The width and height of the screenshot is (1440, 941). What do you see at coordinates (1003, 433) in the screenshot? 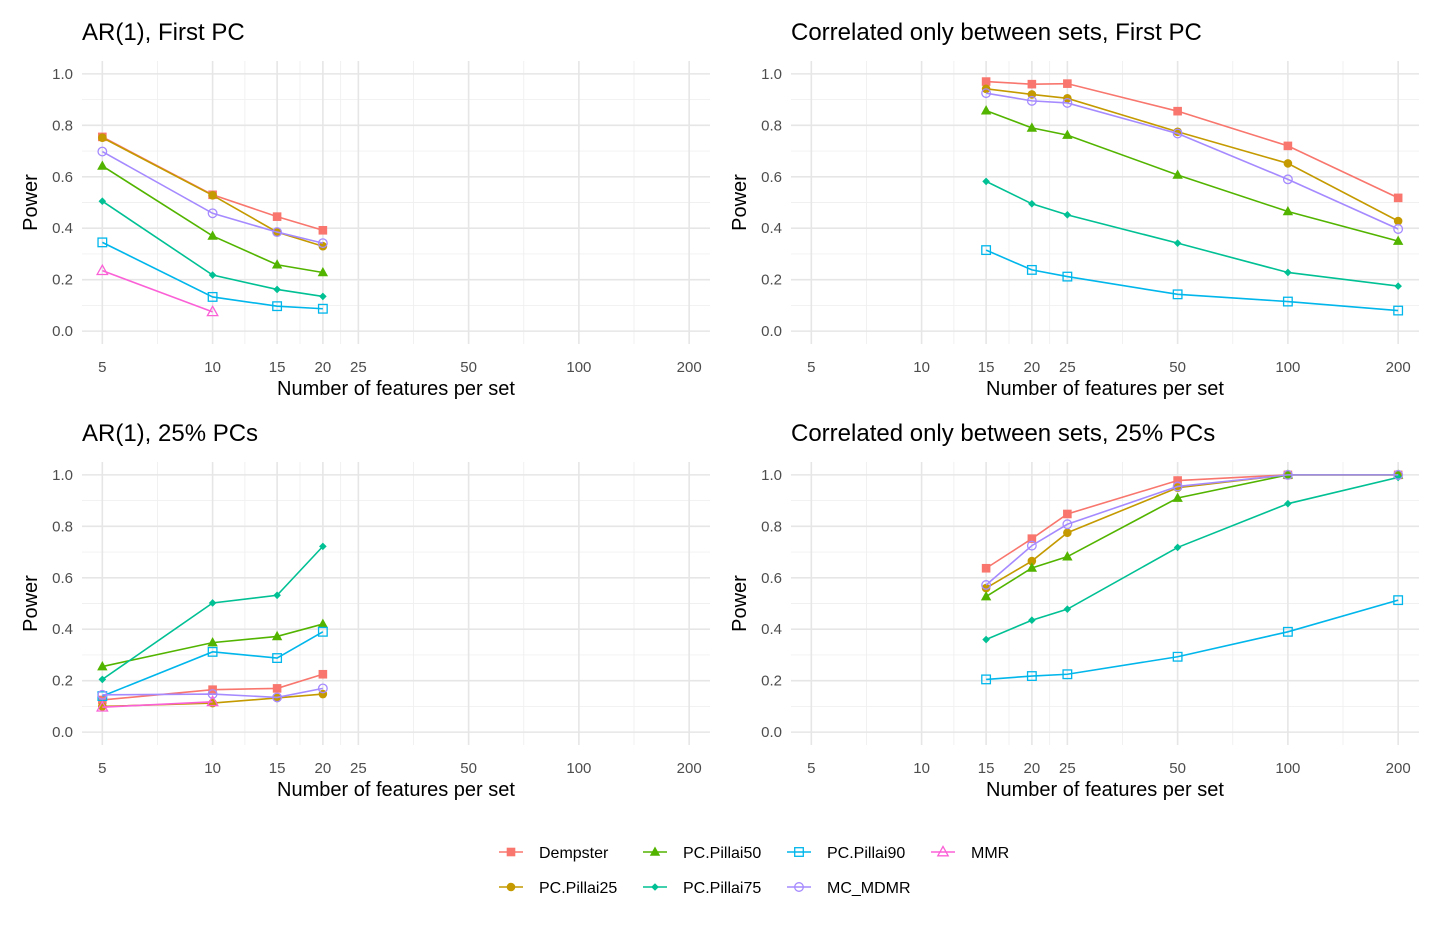
I see `panel-title: Correlated only between sets, 25% PCs` at bounding box center [1003, 433].